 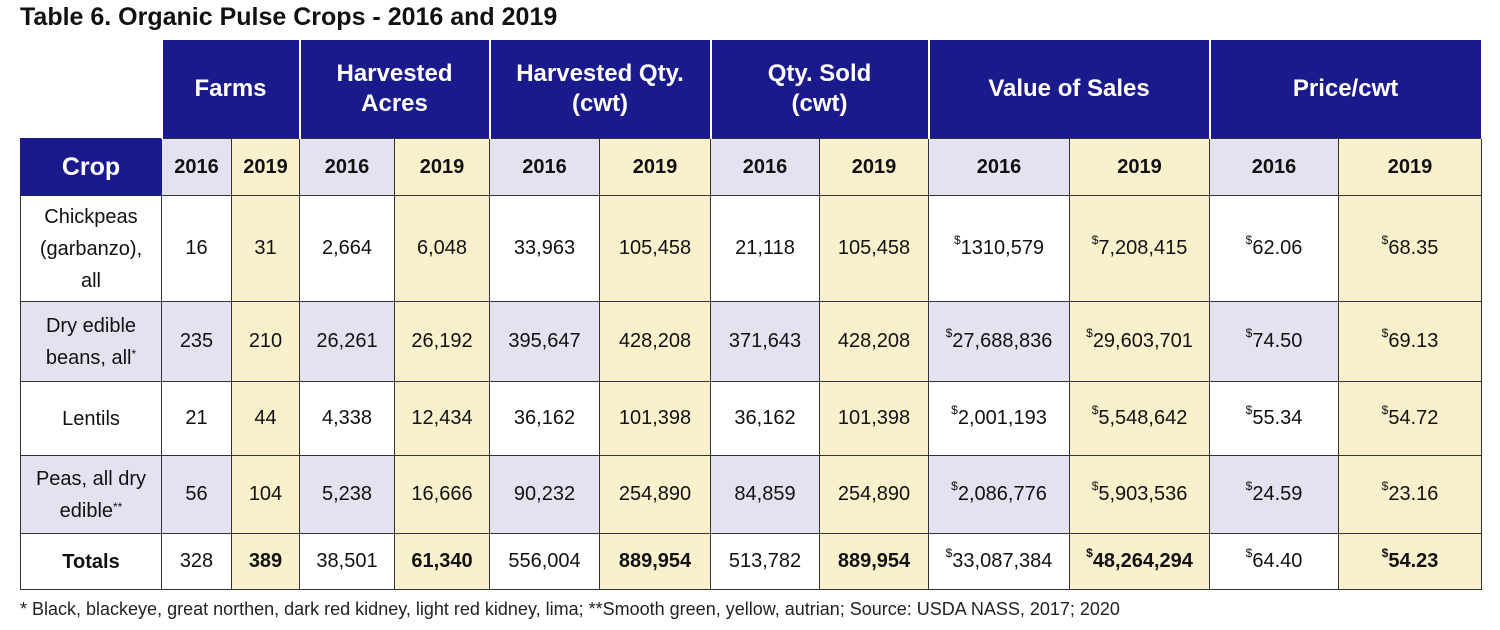 What do you see at coordinates (265, 561) in the screenshot?
I see `cell-value: 389` at bounding box center [265, 561].